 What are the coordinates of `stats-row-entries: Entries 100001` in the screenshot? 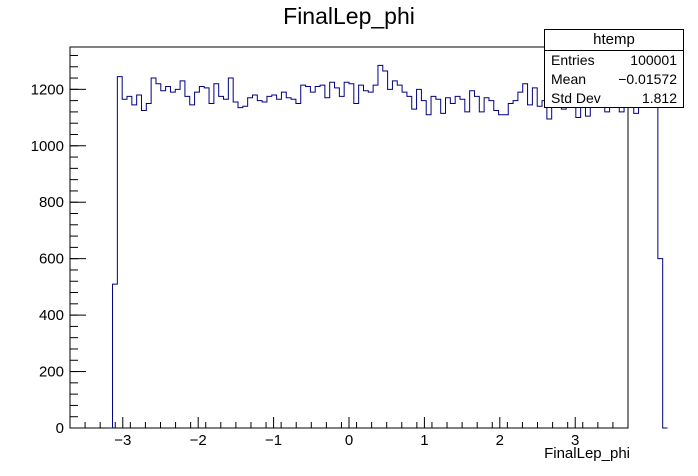 It's located at (614, 60).